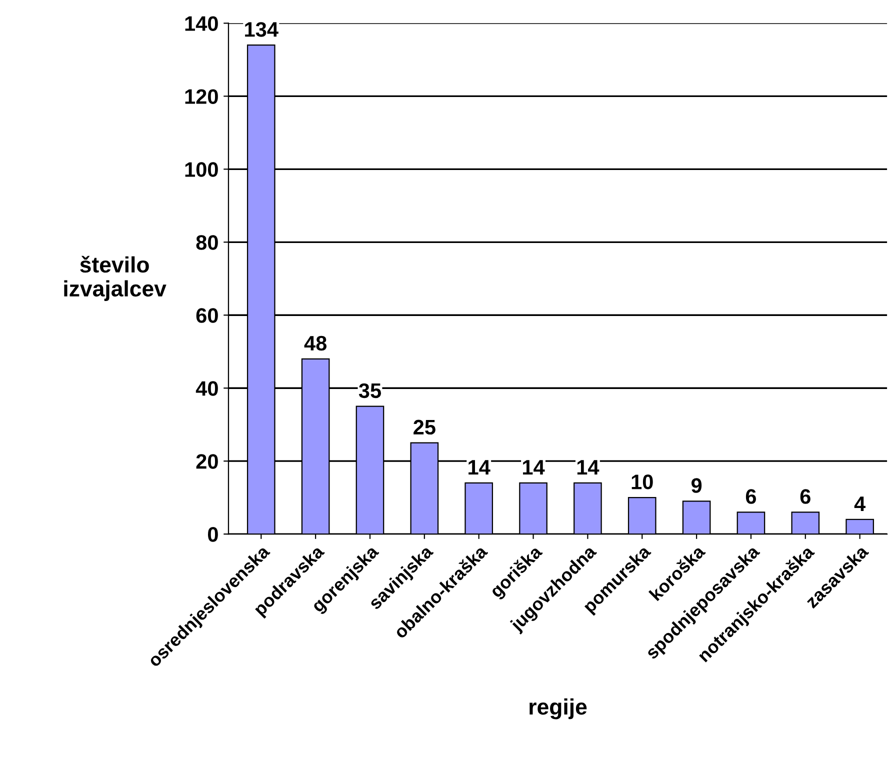 Image resolution: width=896 pixels, height=774 pixels. What do you see at coordinates (201, 23) in the screenshot?
I see `y-tick-label: 140` at bounding box center [201, 23].